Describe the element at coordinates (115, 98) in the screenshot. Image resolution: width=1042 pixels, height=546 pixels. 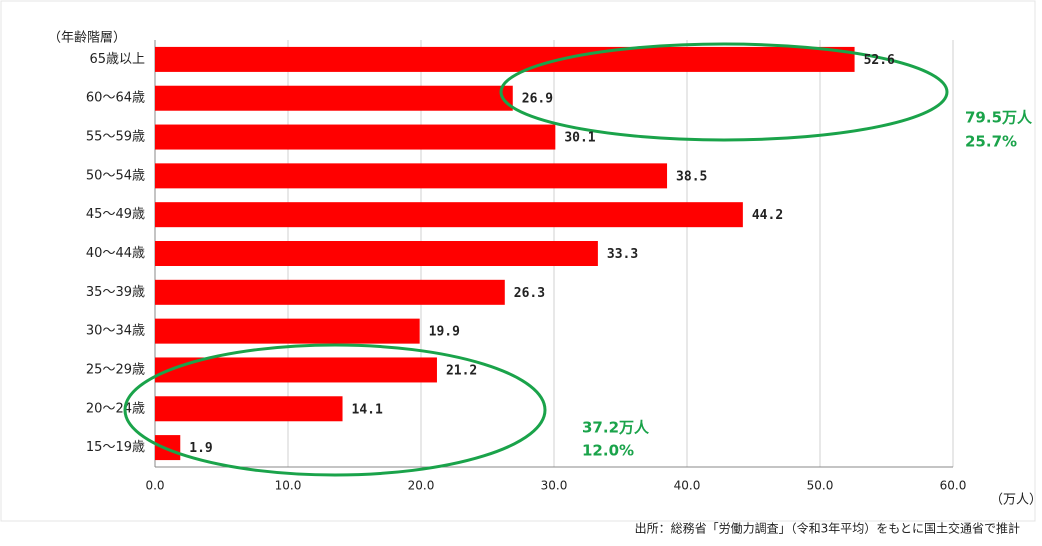
I see `y-tick-label: 60～64歳` at that location.